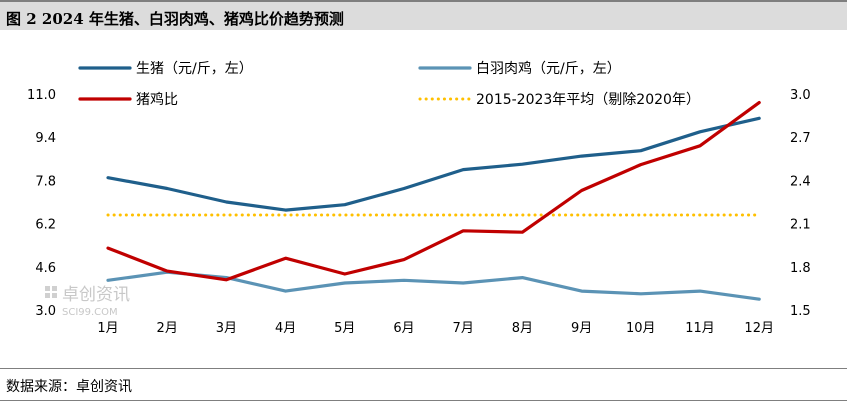 The width and height of the screenshot is (847, 404). I want to click on legend-label-2: 猪鸡比, so click(157, 99).